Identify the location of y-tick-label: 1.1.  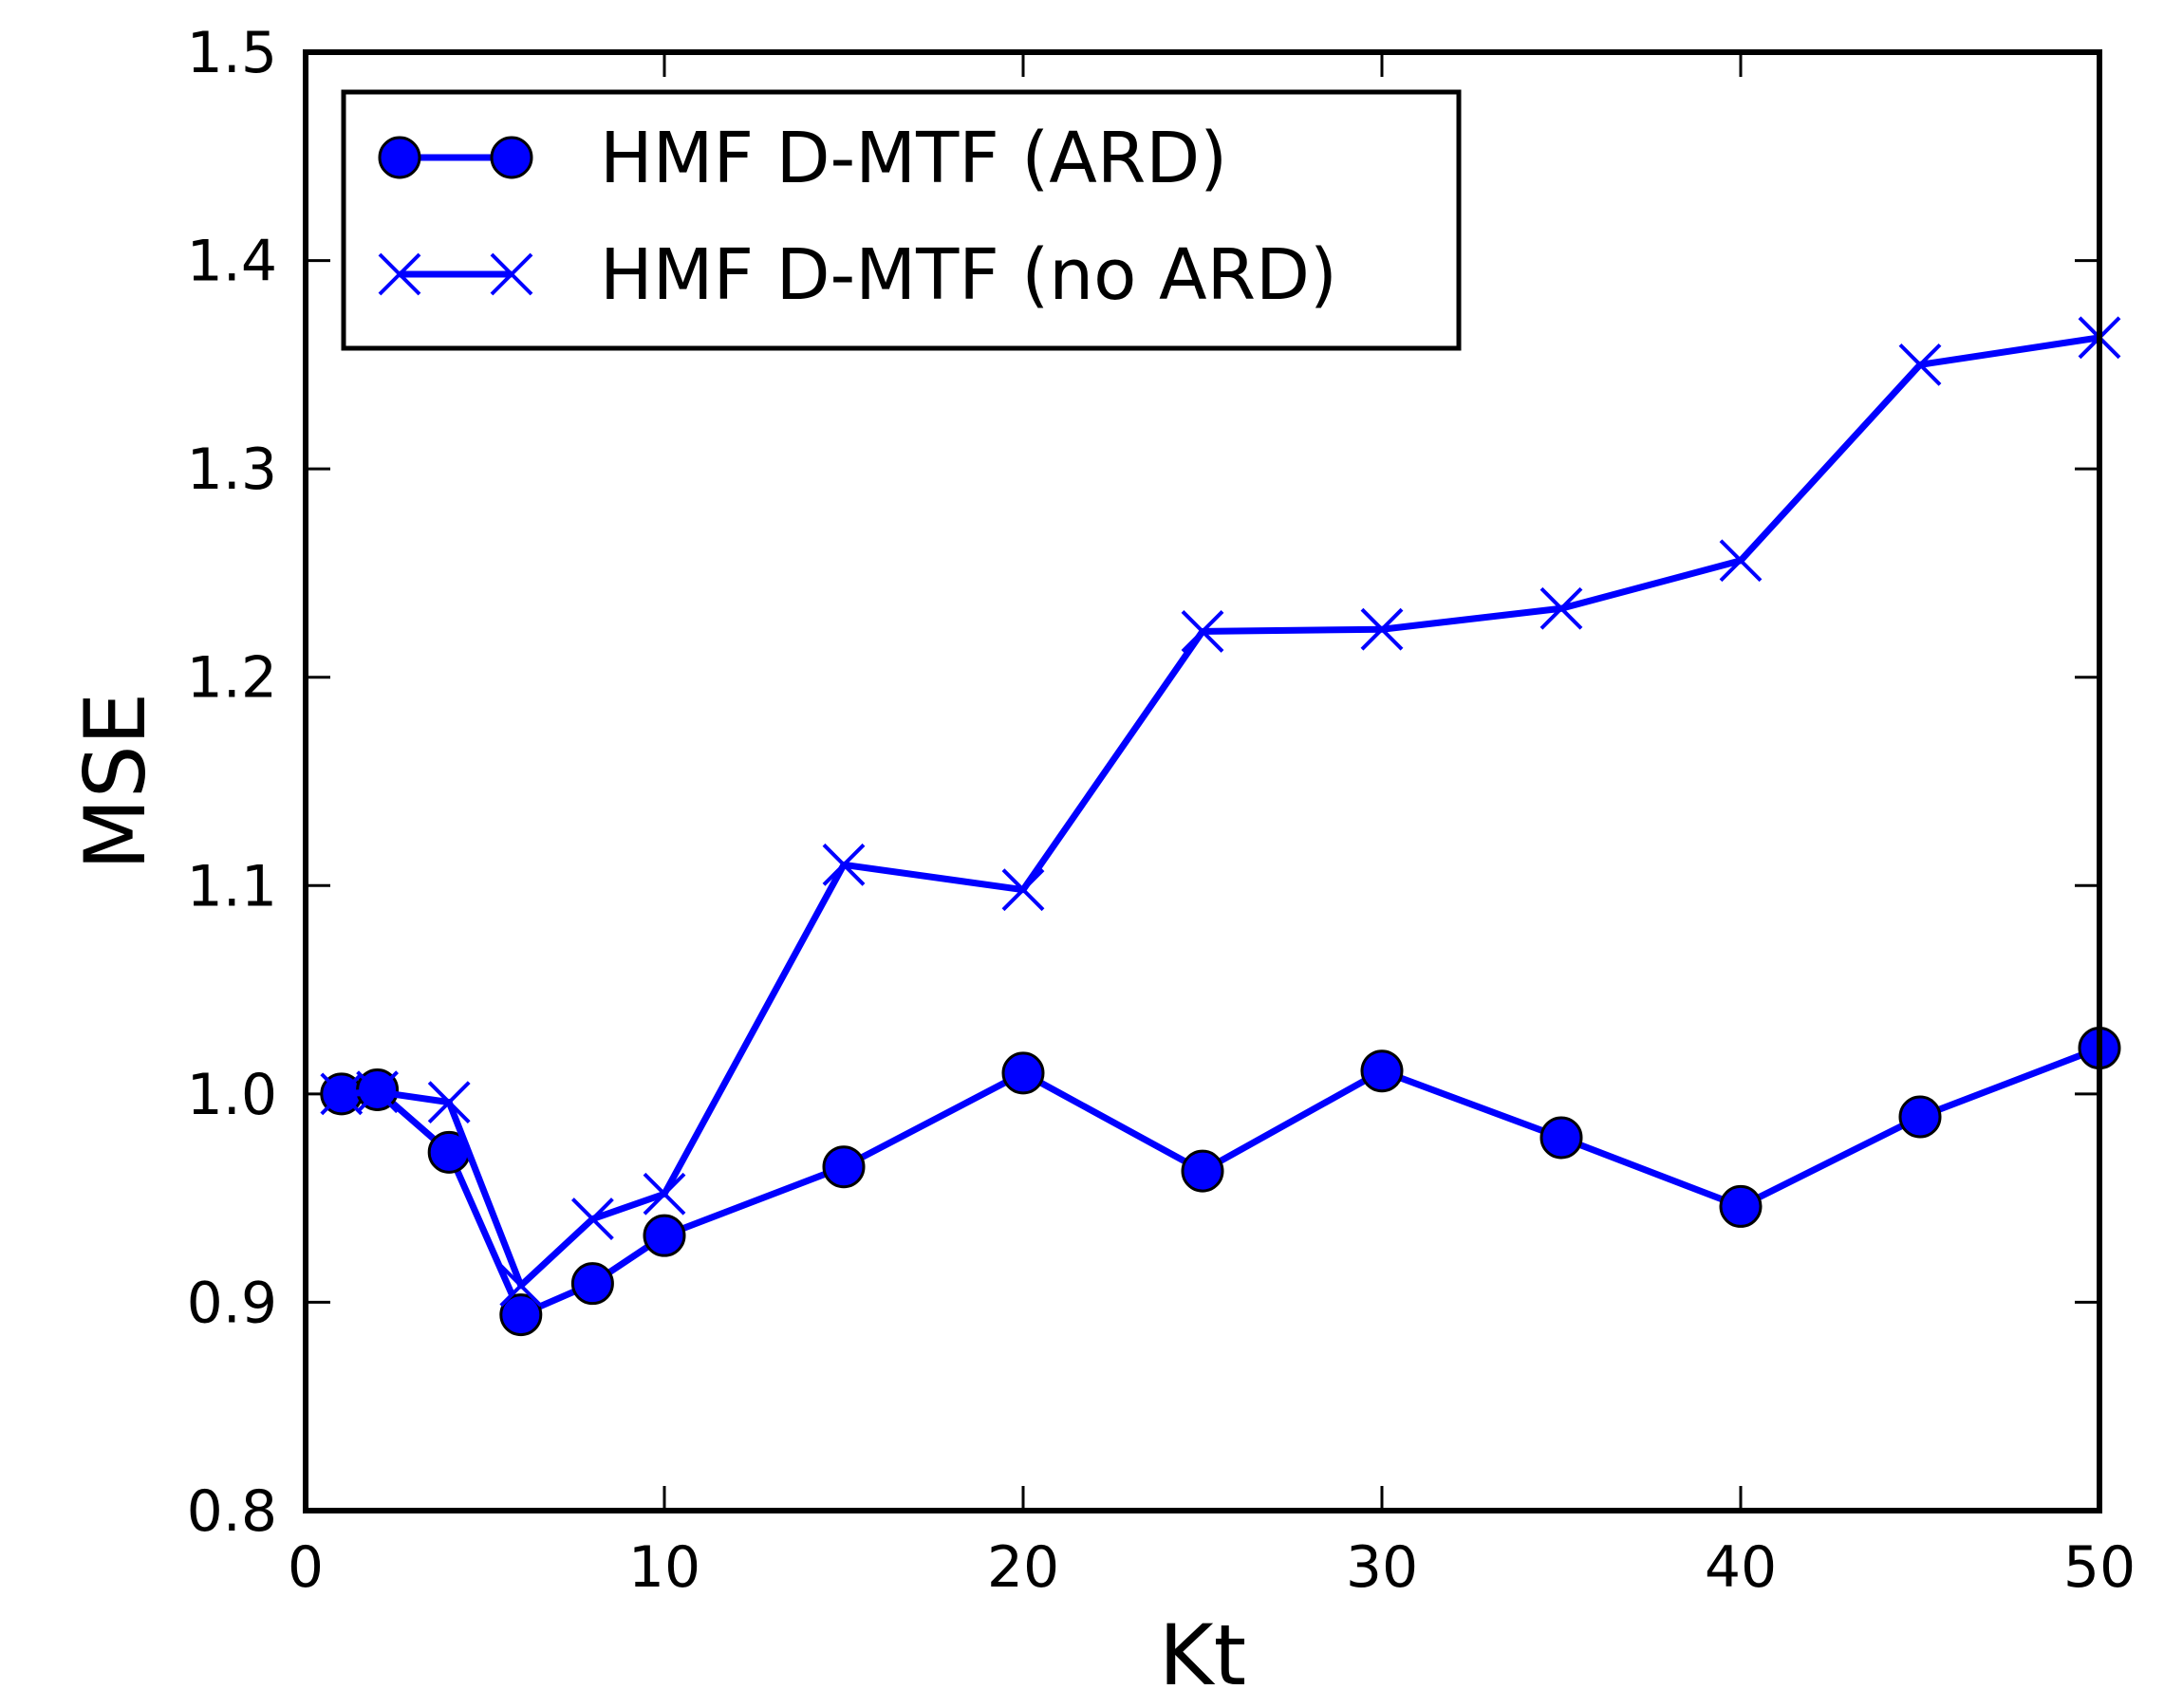
(232, 886).